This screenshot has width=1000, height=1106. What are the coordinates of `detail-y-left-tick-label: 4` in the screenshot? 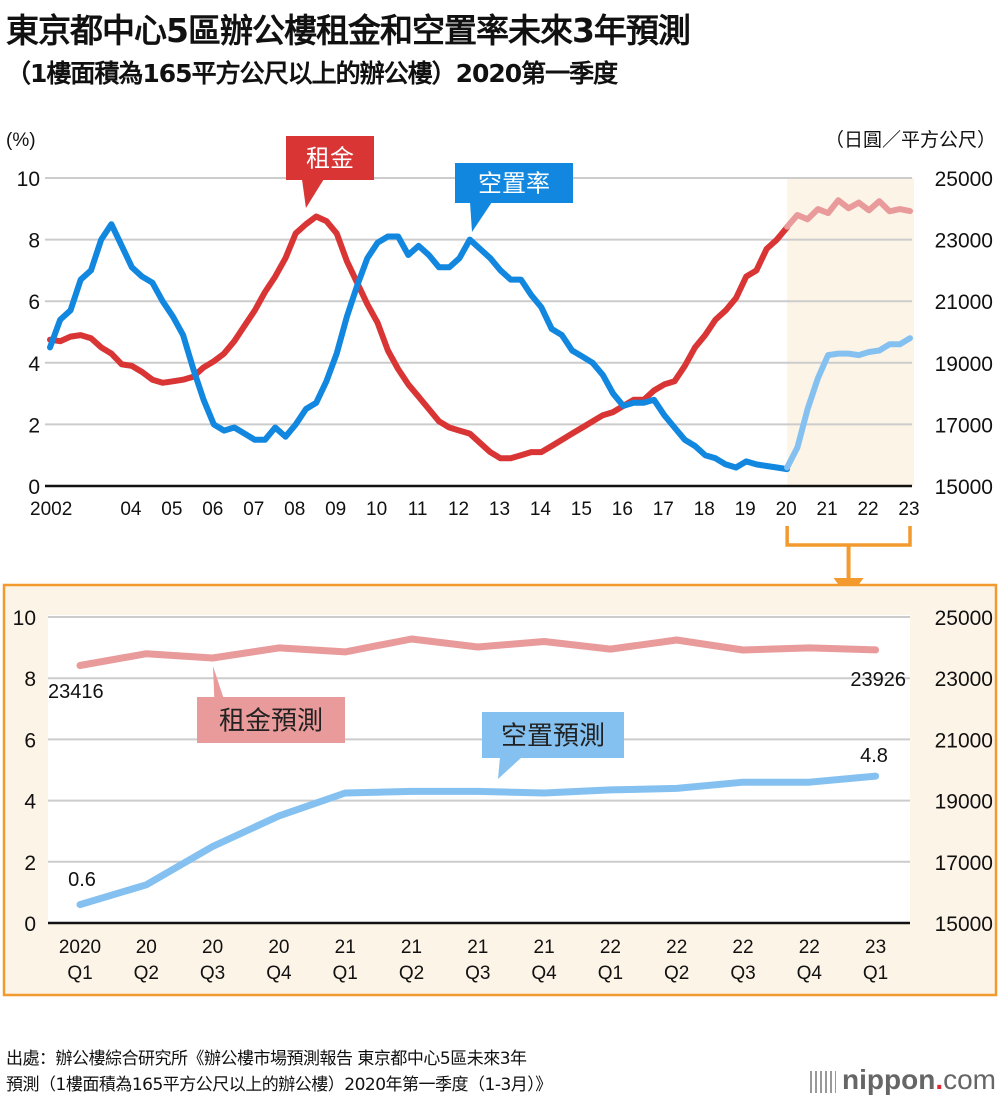 It's located at (30, 802).